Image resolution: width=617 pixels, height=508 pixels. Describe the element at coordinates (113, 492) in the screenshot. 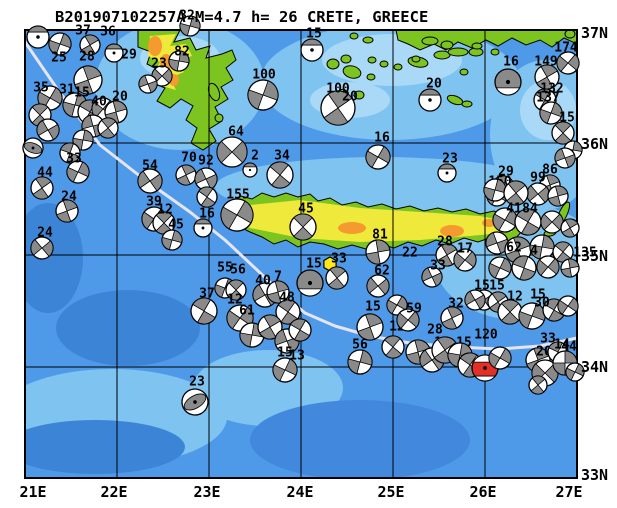

I see `lon-label: 22E` at that location.